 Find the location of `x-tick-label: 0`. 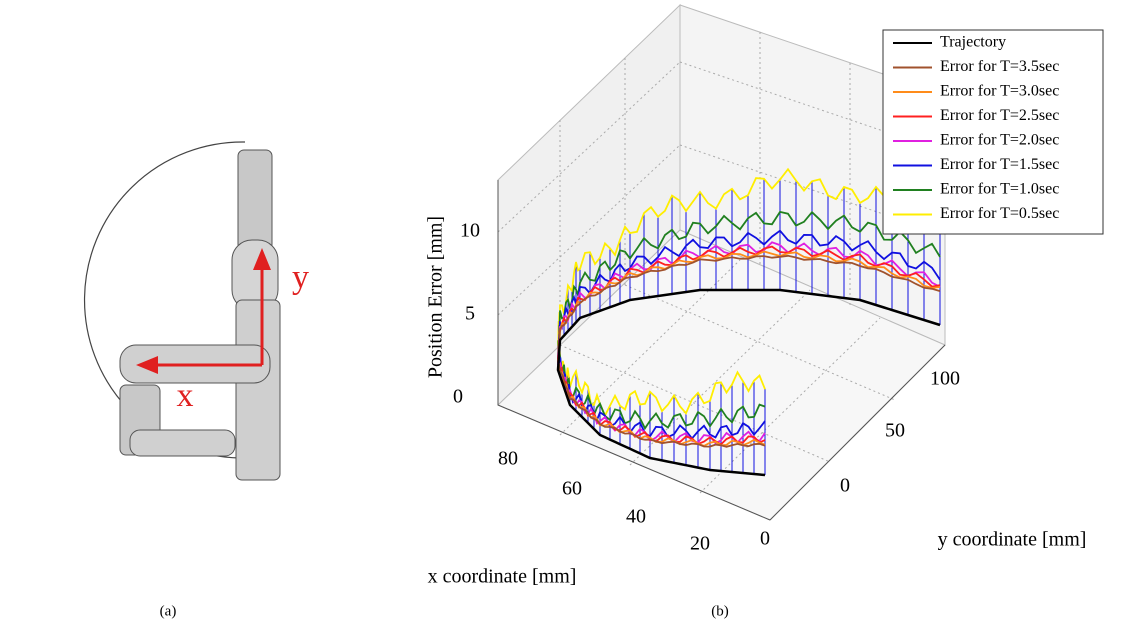

x-tick-label: 0 is located at coordinates (765, 539).